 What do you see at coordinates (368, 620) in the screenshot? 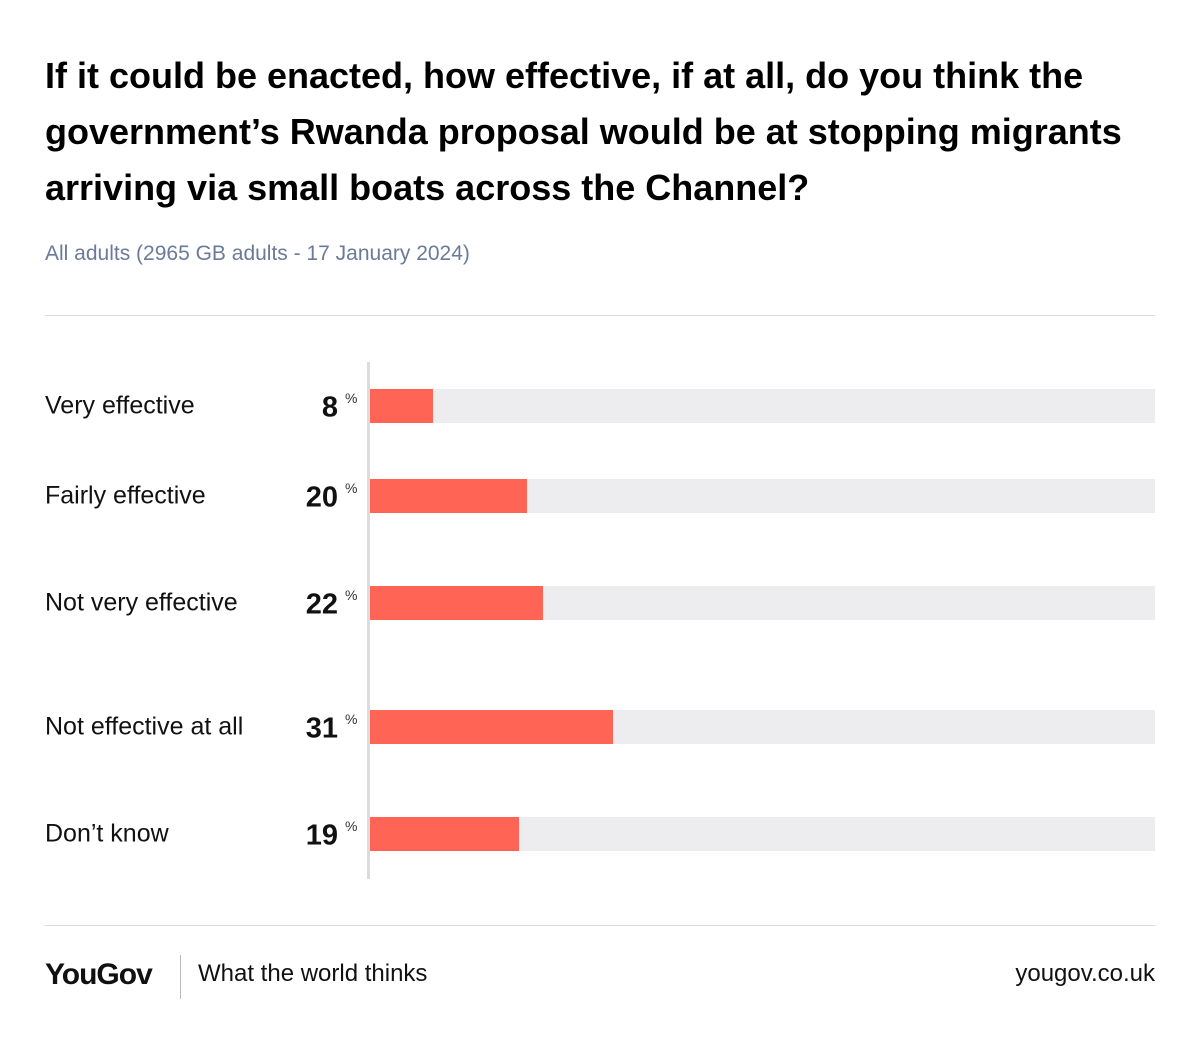
I see `axis-line` at bounding box center [368, 620].